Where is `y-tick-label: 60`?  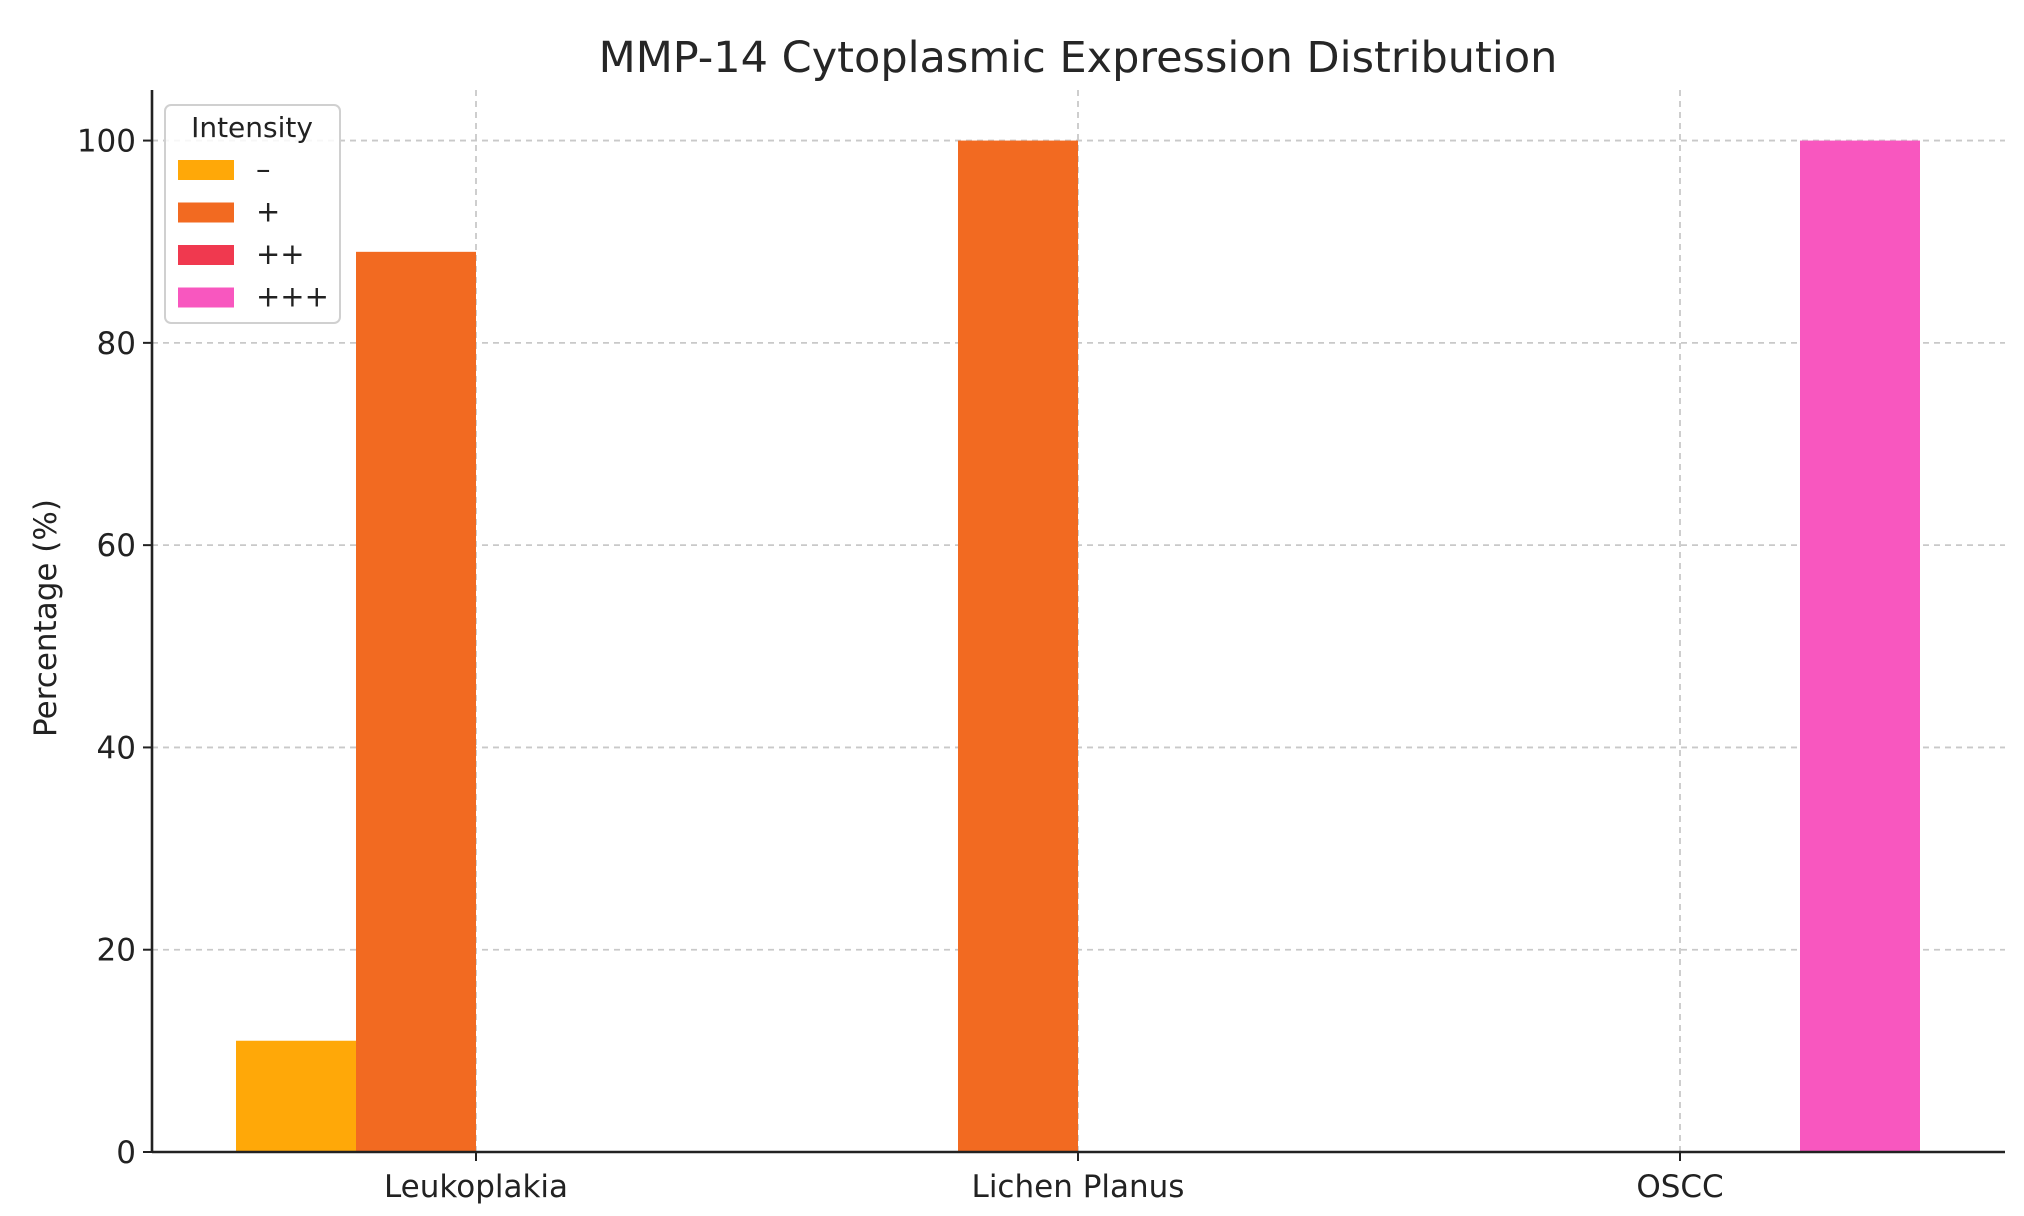 y-tick-label: 60 is located at coordinates (116, 546).